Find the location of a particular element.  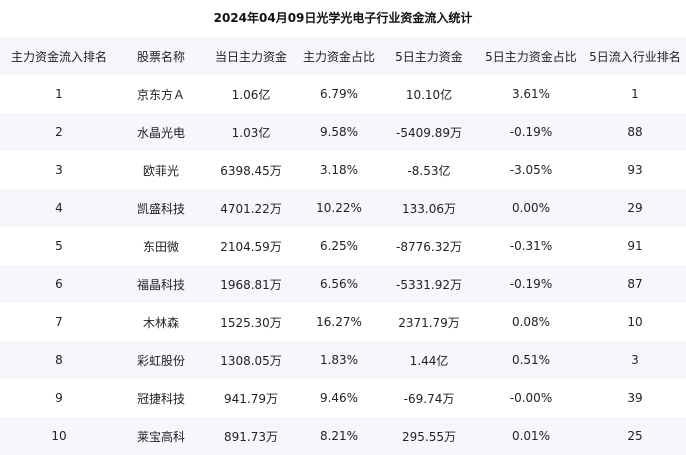

table-row: 3 欧菲光 6398.45万 3.18% -8.53亿 -3.05% 93 is located at coordinates (343, 170).